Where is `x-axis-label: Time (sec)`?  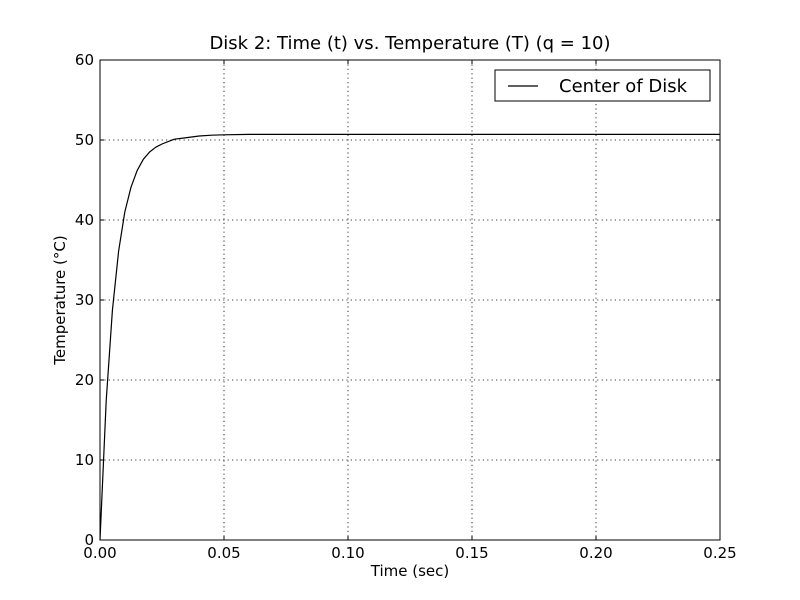 x-axis-label: Time (sec) is located at coordinates (409, 571).